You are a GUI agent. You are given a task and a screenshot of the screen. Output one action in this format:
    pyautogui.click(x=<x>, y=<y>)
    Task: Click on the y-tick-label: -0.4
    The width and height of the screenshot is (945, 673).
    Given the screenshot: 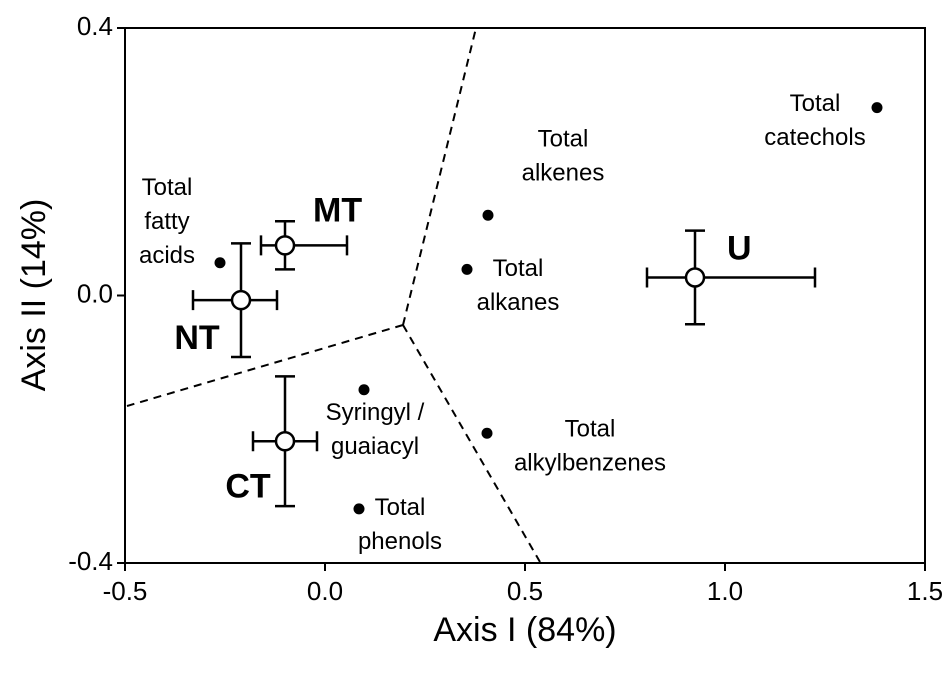 What is the action you would take?
    pyautogui.click(x=90, y=561)
    